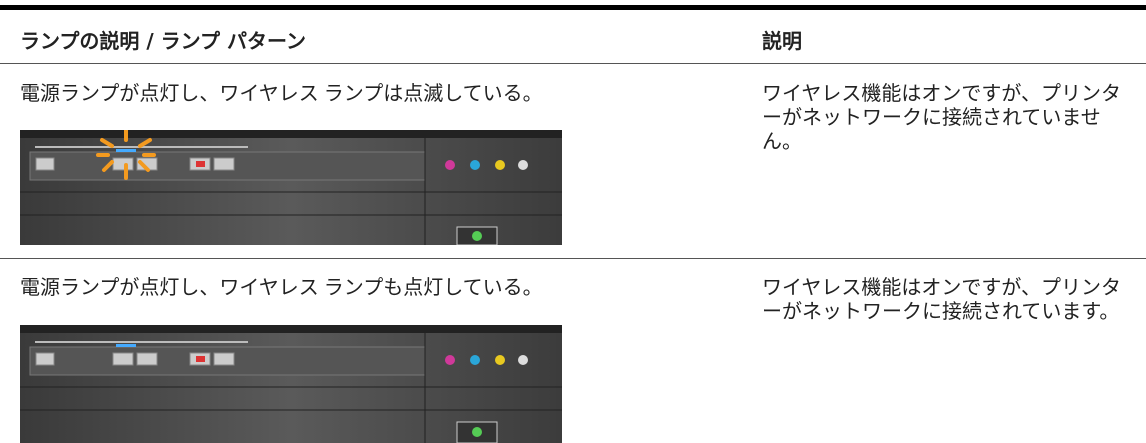 This screenshot has height=443, width=1146. I want to click on lamp-description: 電源ランプが点灯し、ワイヤレス ランプも点灯している。, so click(281, 288).